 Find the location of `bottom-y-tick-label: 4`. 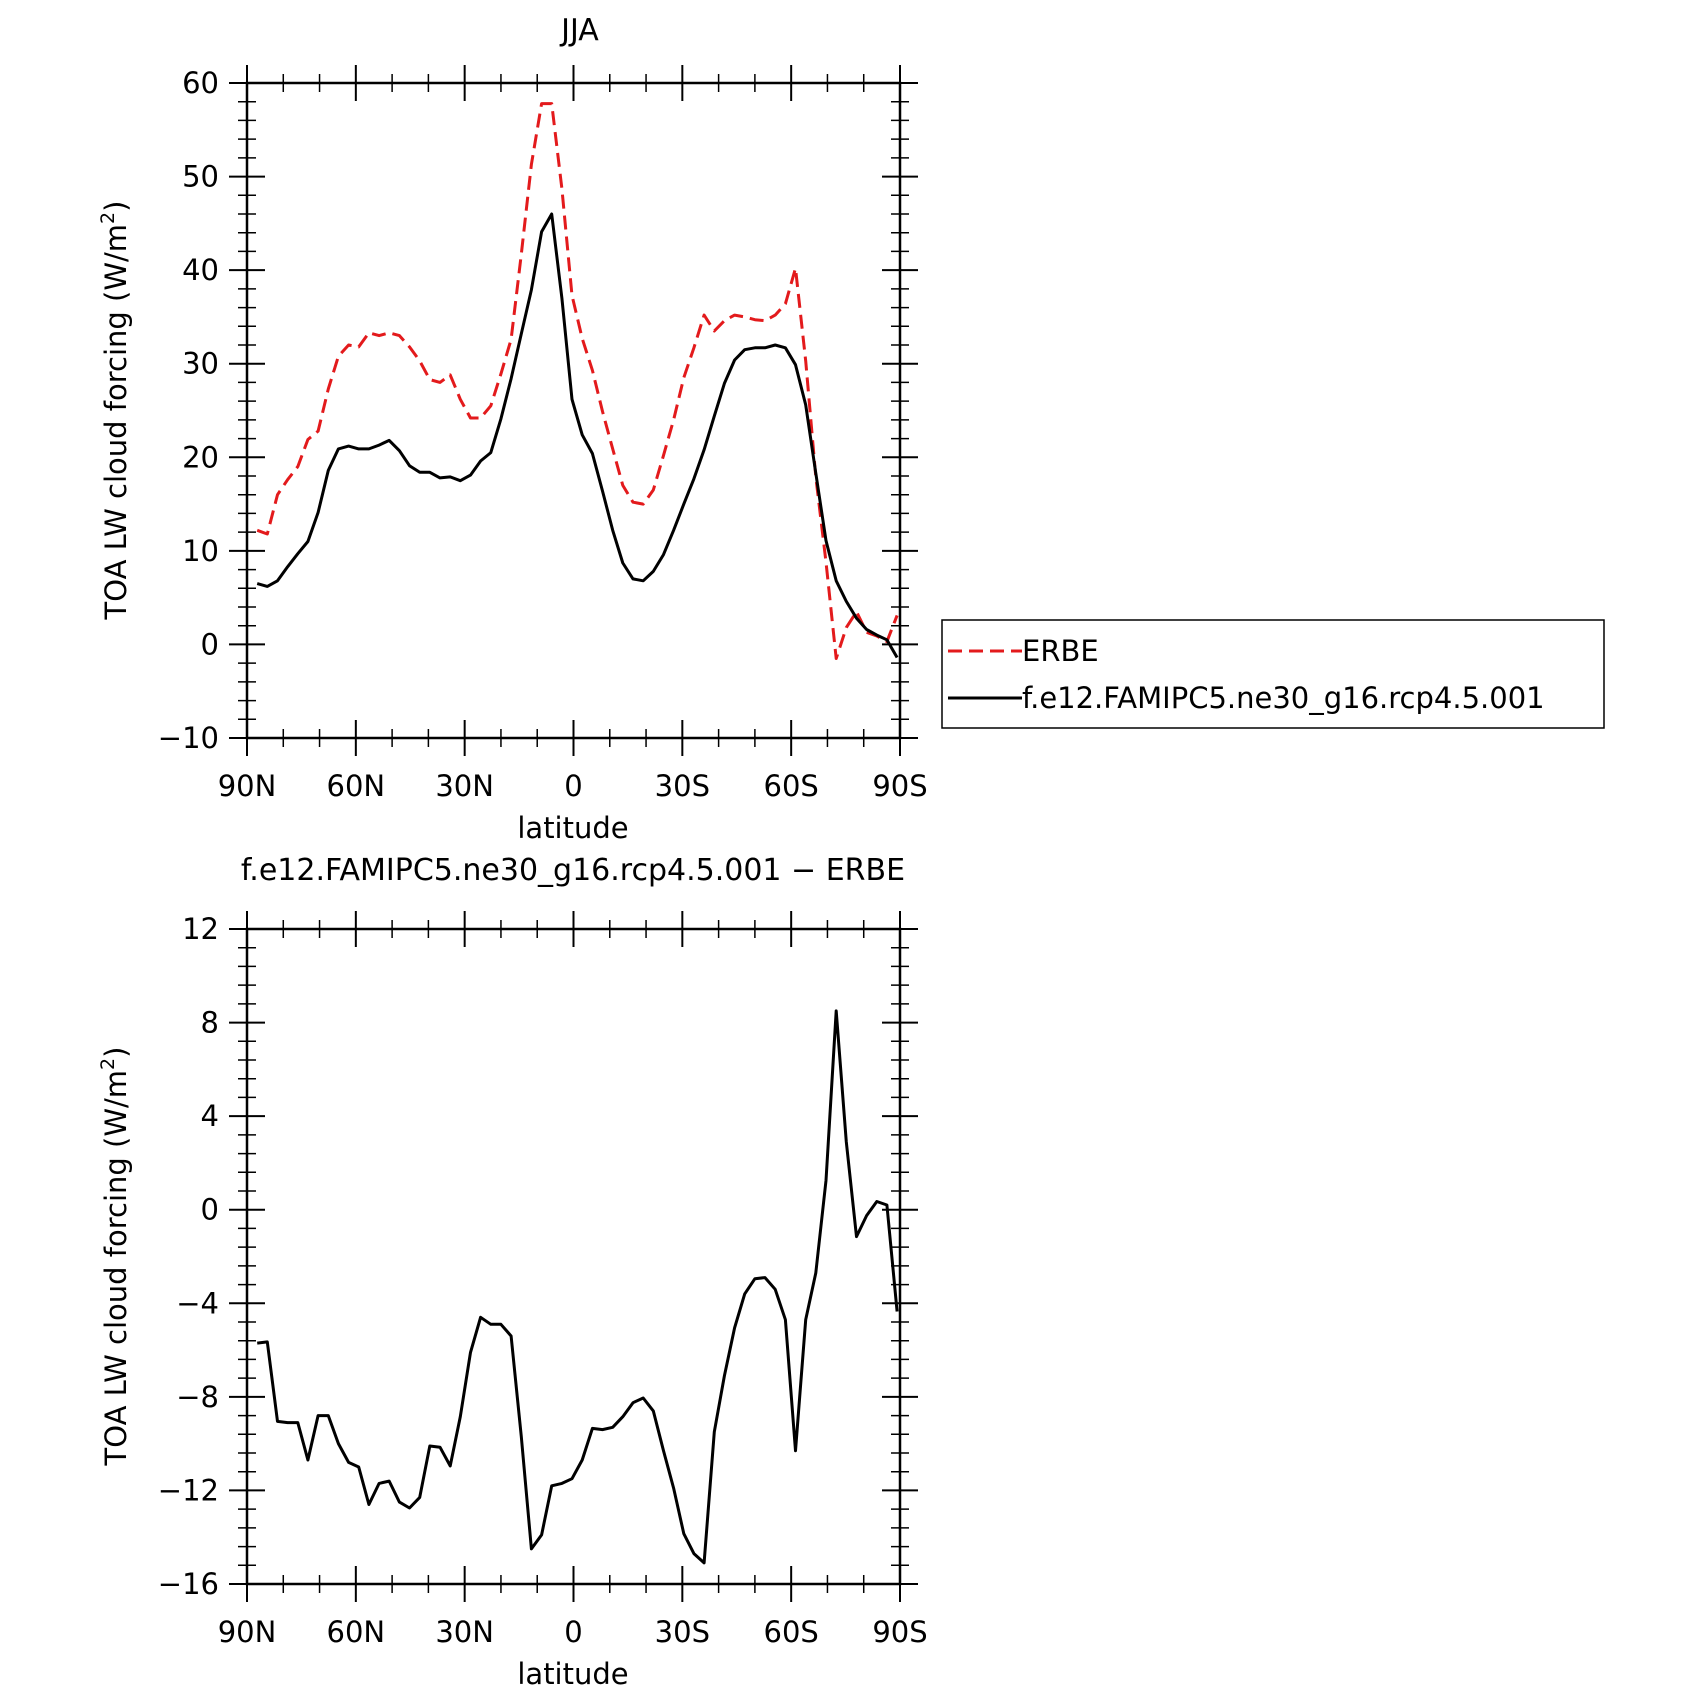

bottom-y-tick-label: 4 is located at coordinates (210, 1116).